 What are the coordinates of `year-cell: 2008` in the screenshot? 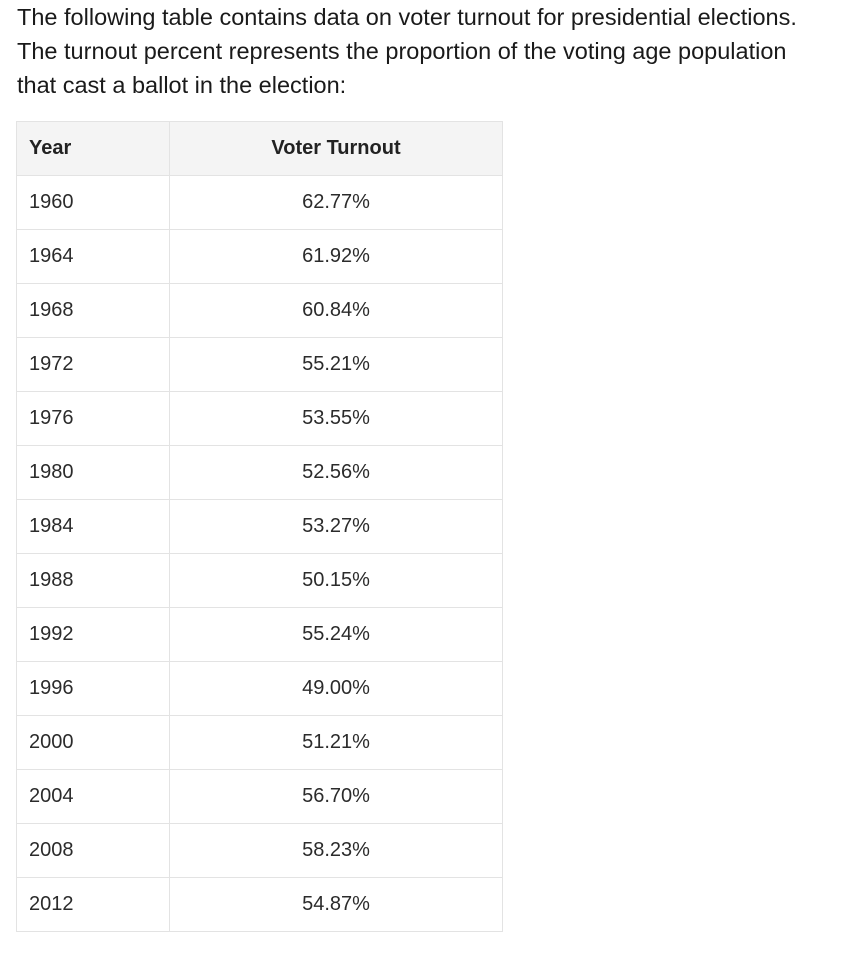 It's located at (93, 850).